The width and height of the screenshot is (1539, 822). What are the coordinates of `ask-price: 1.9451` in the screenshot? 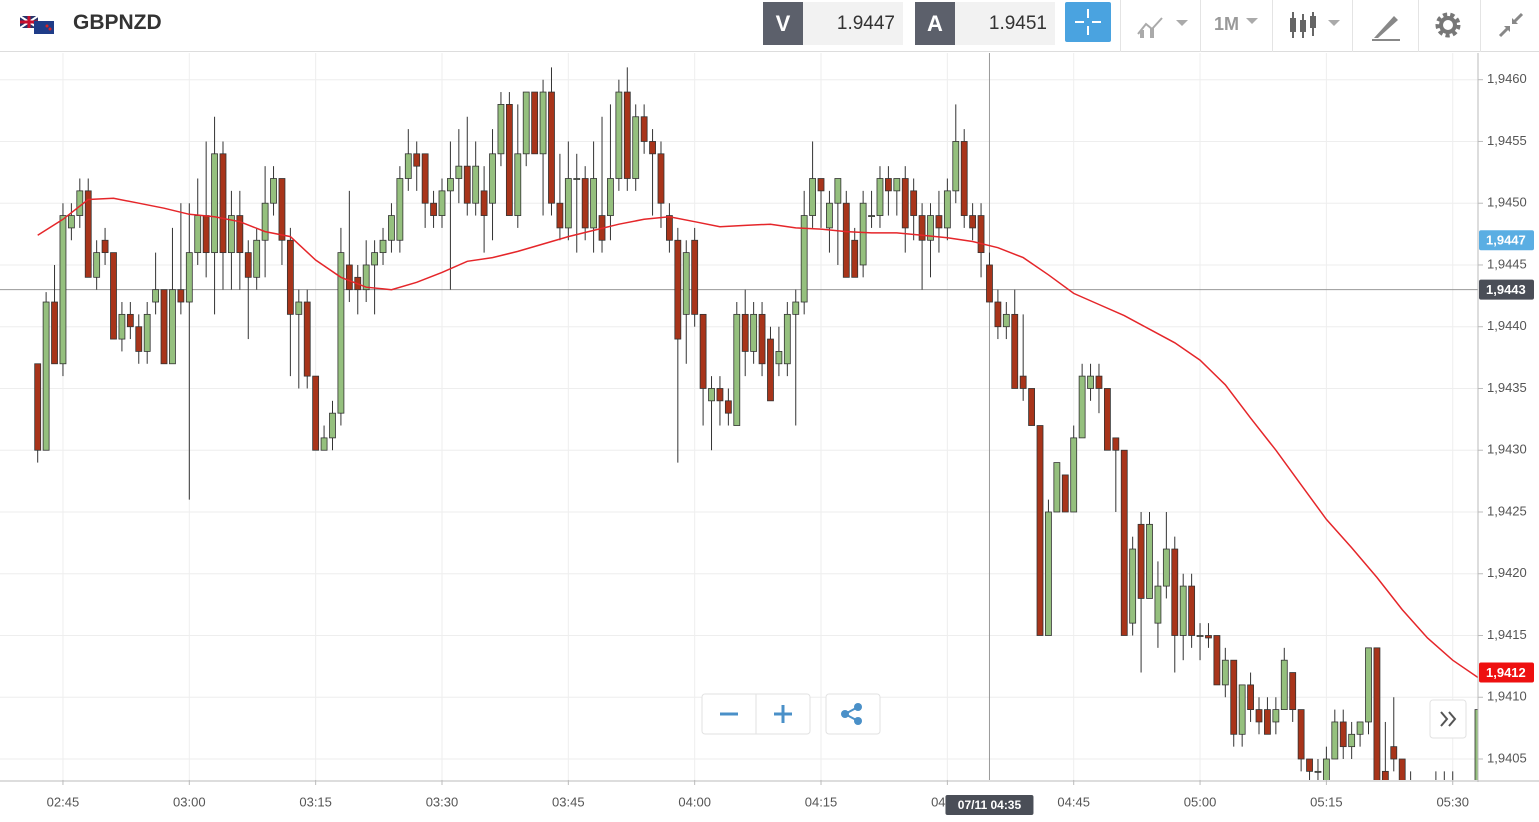 It's located at (1005, 23).